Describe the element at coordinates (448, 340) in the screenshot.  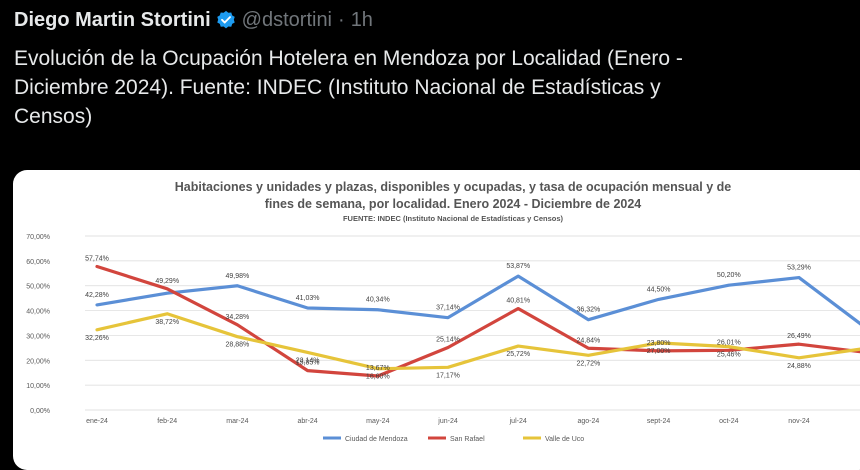
I see `data-label: 25,14%` at that location.